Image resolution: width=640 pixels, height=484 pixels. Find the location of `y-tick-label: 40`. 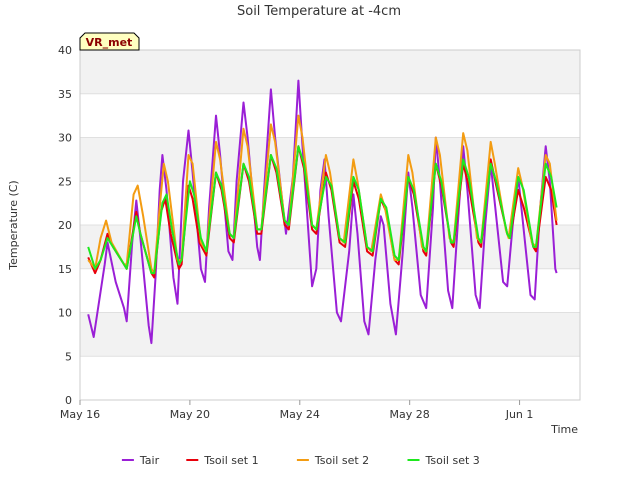

y-tick-label: 40 is located at coordinates (65, 50).